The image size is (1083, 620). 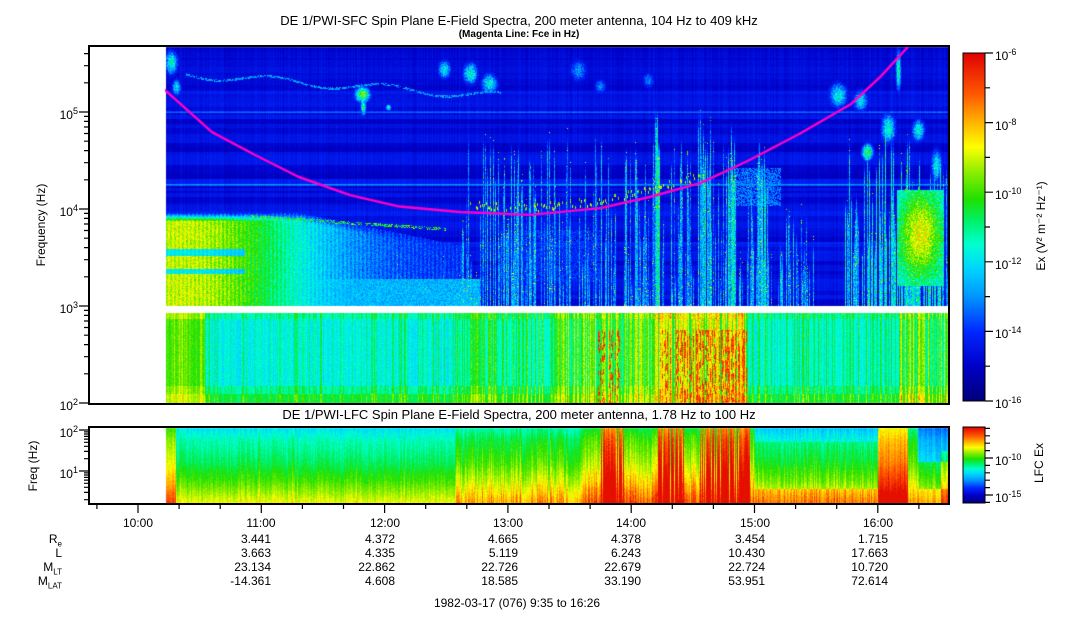 What do you see at coordinates (872, 539) in the screenshot?
I see `ephemeris-value: 1.715` at bounding box center [872, 539].